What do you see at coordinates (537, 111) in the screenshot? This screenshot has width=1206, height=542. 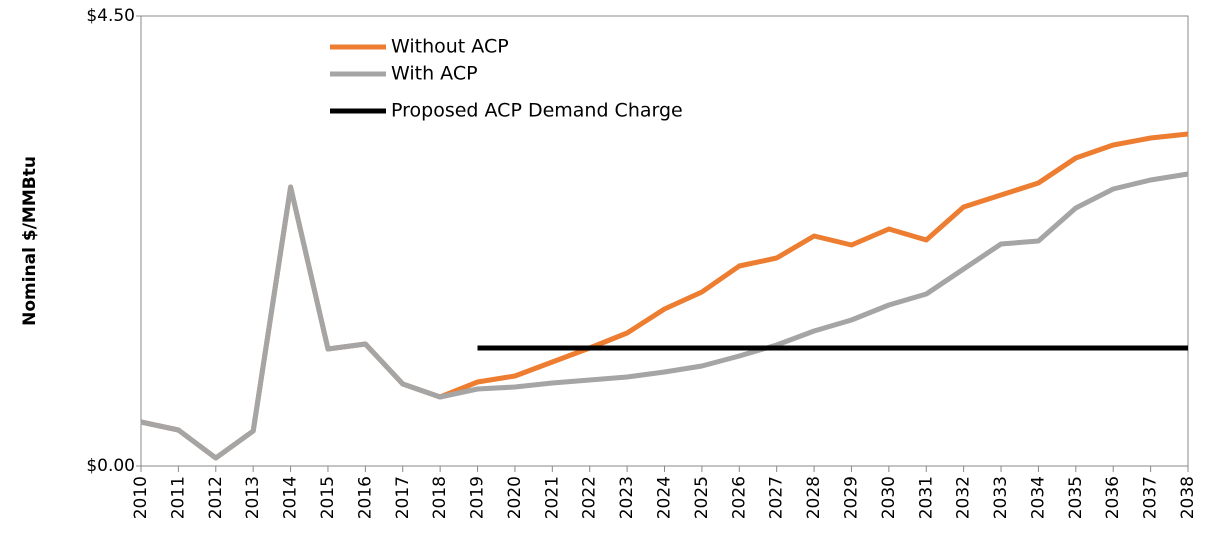 I see `legend-label: Proposed ACP Demand Charge` at bounding box center [537, 111].